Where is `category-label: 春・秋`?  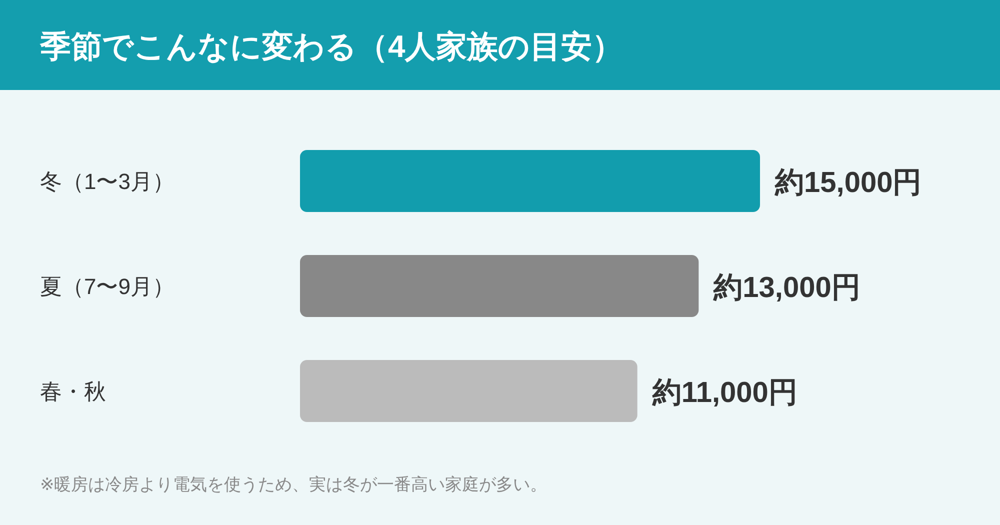
category-label: 春・秋 is located at coordinates (73, 391).